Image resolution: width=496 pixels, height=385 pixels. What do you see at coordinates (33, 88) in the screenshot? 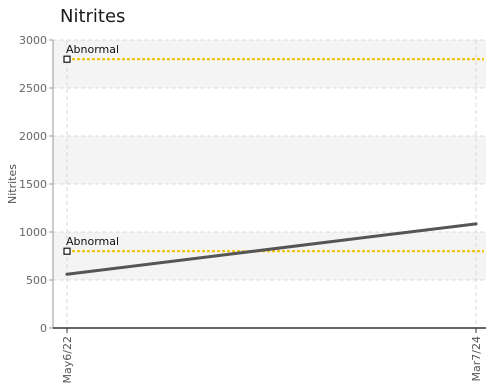
I see `y-tick-label: 2500` at bounding box center [33, 88].